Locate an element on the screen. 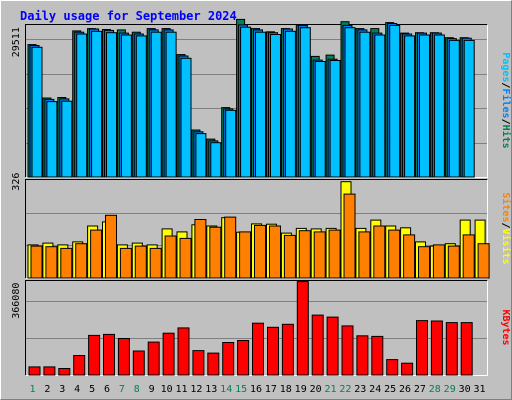 This screenshot has height=400, width=512. x-tick-label-30: 30 is located at coordinates (465, 389).